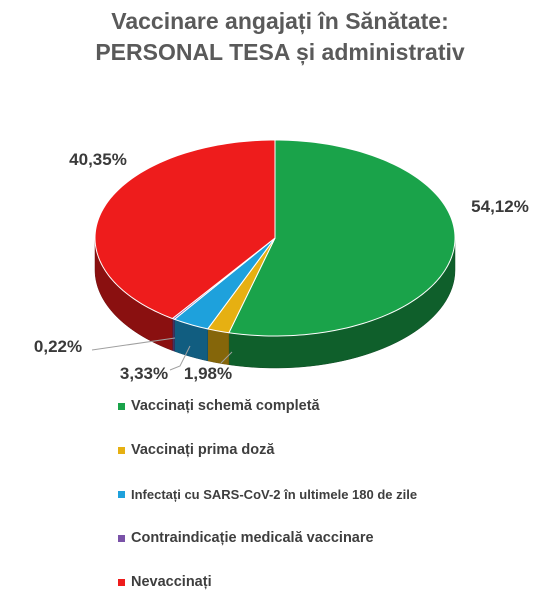 The height and width of the screenshot is (615, 560). I want to click on data-label-4: 40,35%, so click(98, 159).